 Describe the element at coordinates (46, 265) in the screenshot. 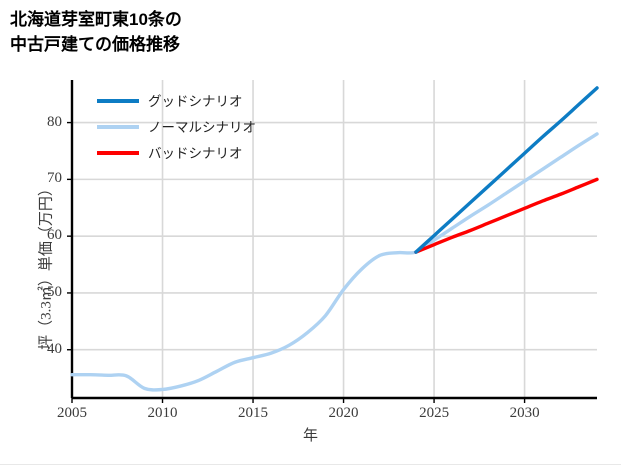

I see `y-axis-label: 坪（3.3㎡）単価（万円）` at that location.